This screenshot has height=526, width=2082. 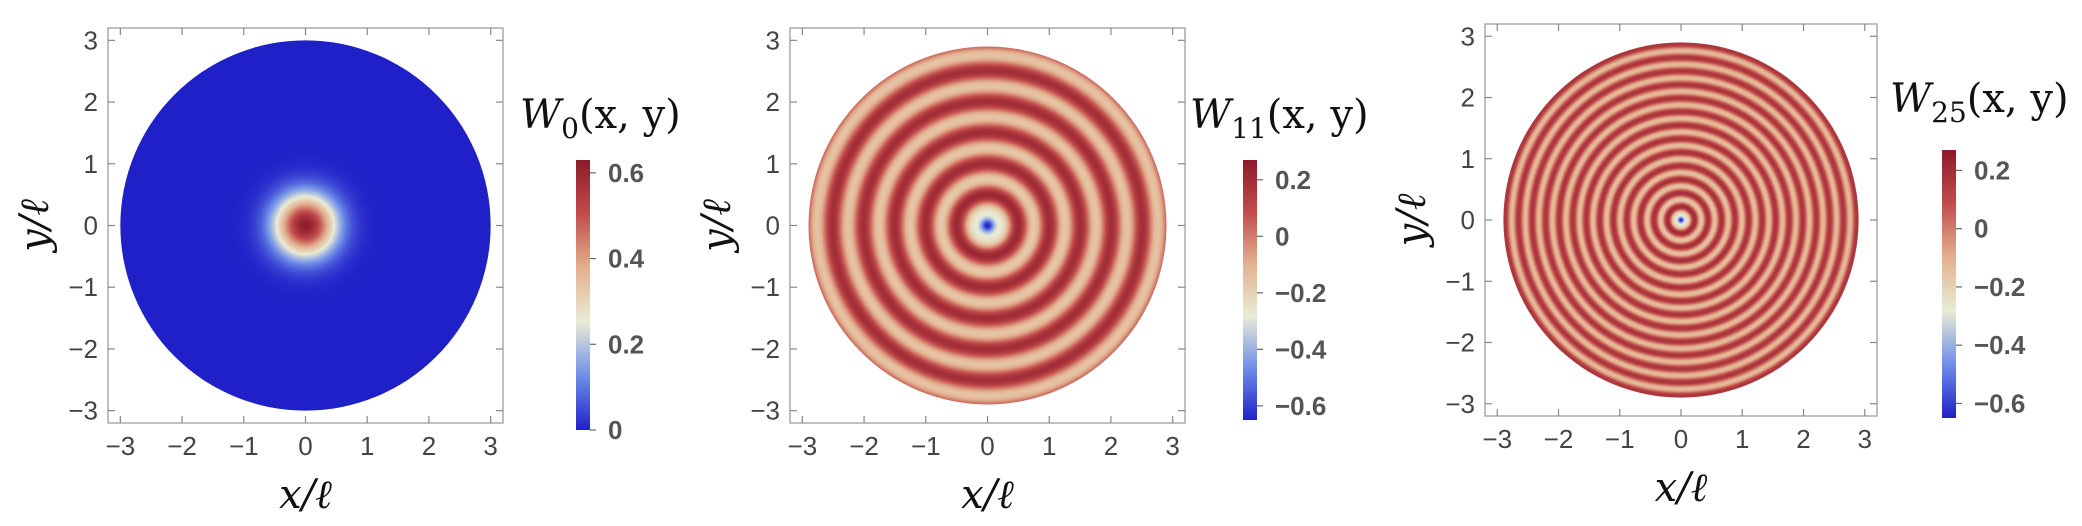 What do you see at coordinates (570, 128) in the screenshot?
I see `colorbar-title-subscript: 0` at bounding box center [570, 128].